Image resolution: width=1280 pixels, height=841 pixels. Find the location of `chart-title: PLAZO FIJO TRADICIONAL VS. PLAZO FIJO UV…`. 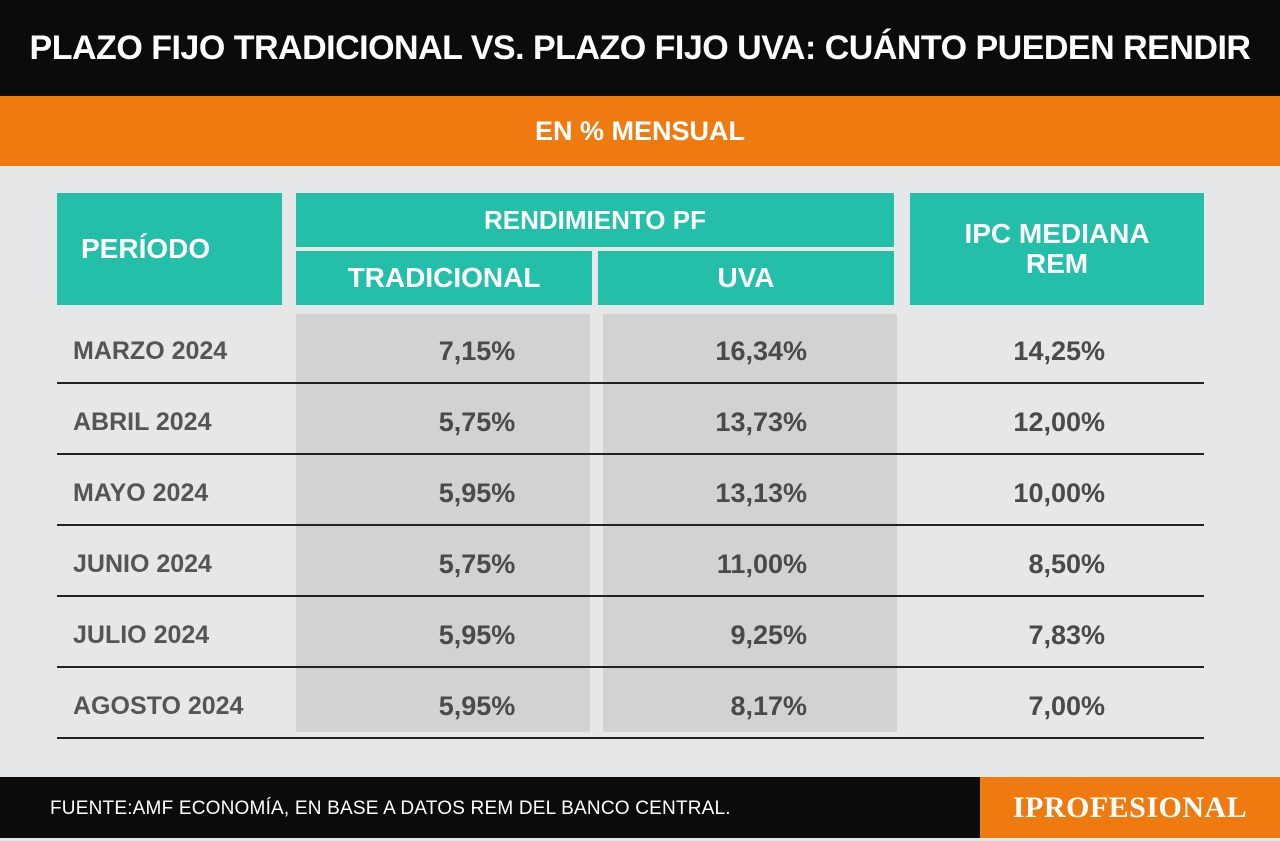

chart-title: PLAZO FIJO TRADICIONAL VS. PLAZO FIJO UV… is located at coordinates (640, 48).